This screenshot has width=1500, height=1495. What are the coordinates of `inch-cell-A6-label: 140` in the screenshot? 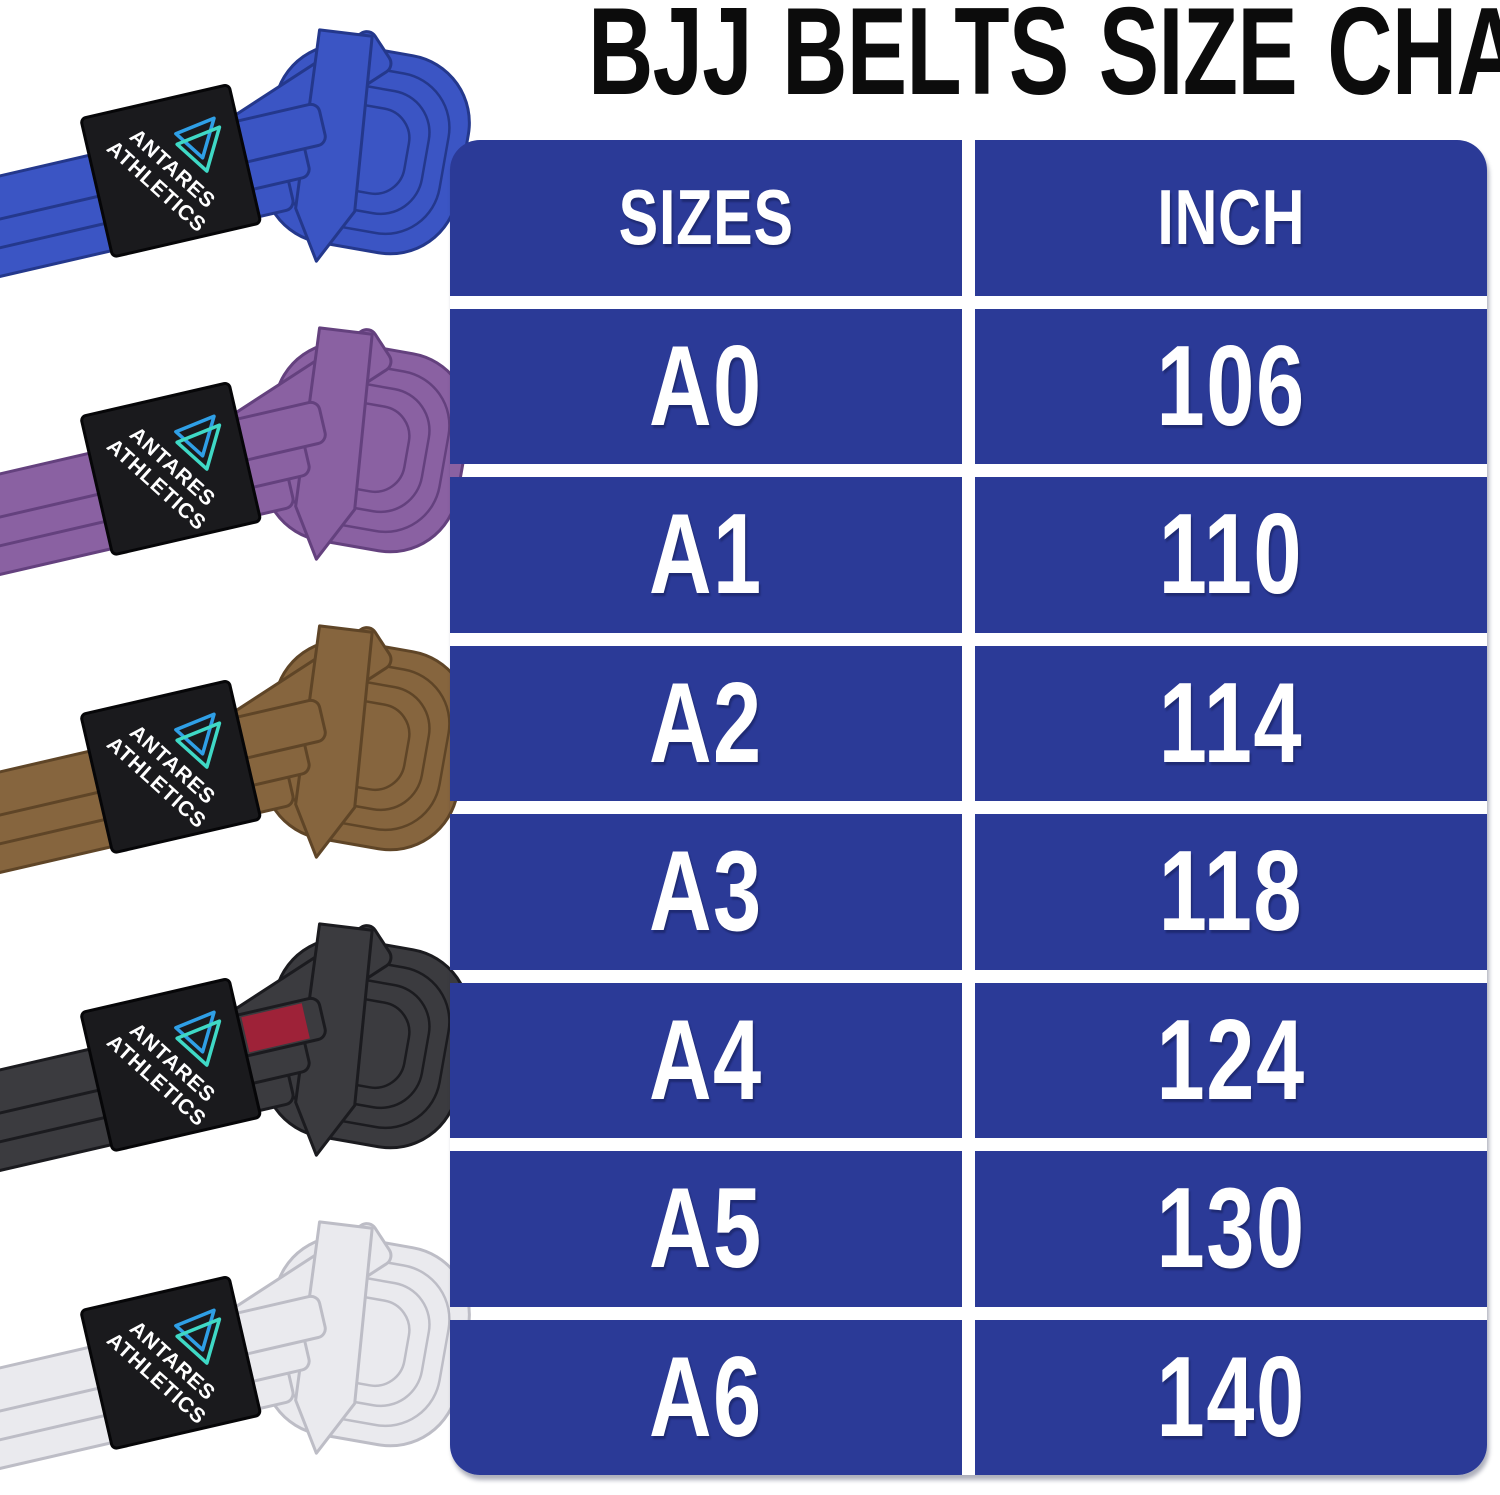 It's located at (1231, 1397).